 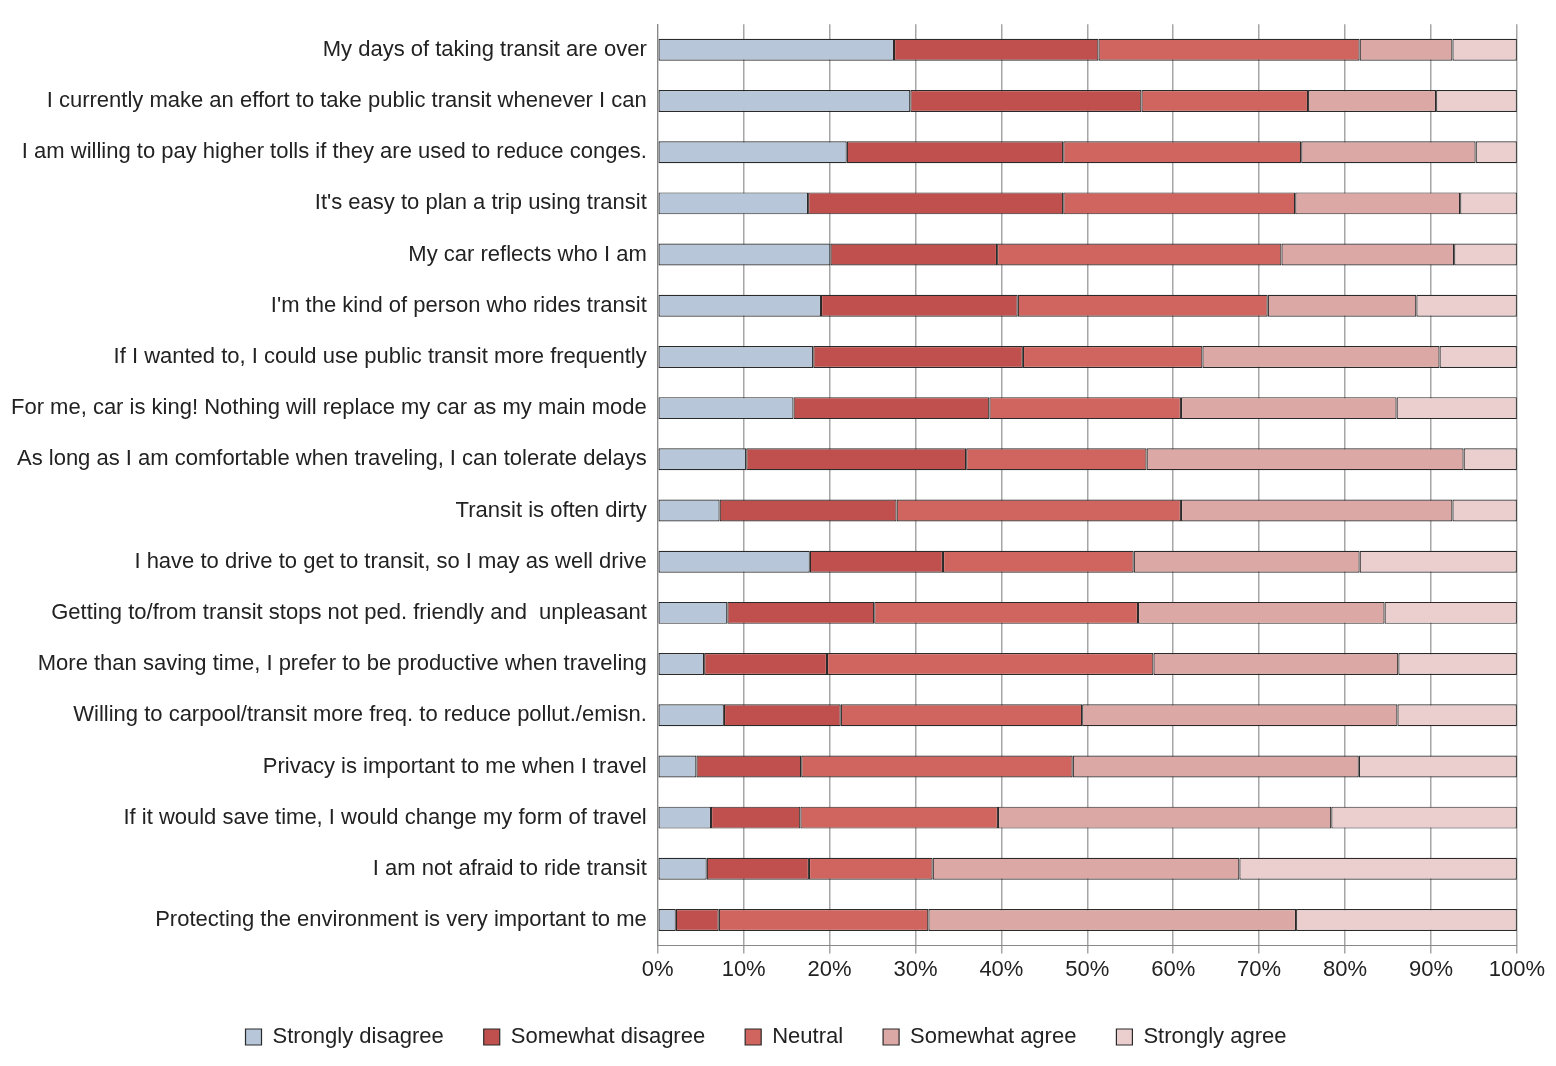 I want to click on y-tick-label: It's easy to plan a trip using transit, so click(x=480, y=202).